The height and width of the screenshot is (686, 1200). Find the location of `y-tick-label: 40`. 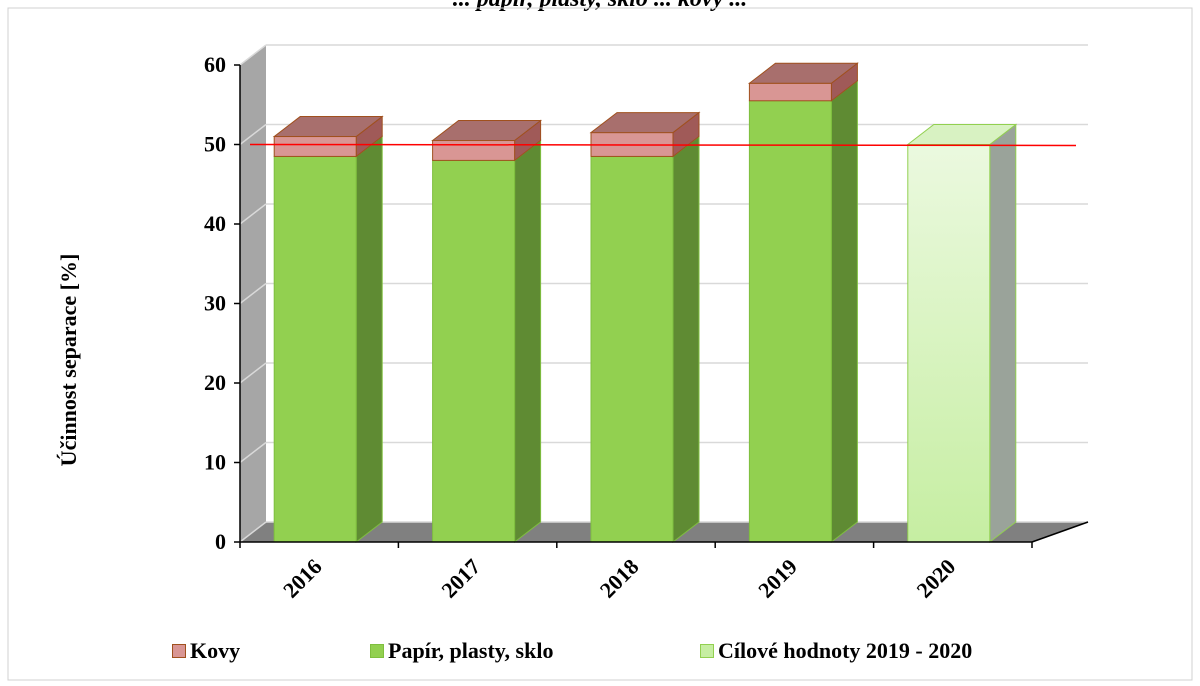

y-tick-label: 40 is located at coordinates (215, 223).